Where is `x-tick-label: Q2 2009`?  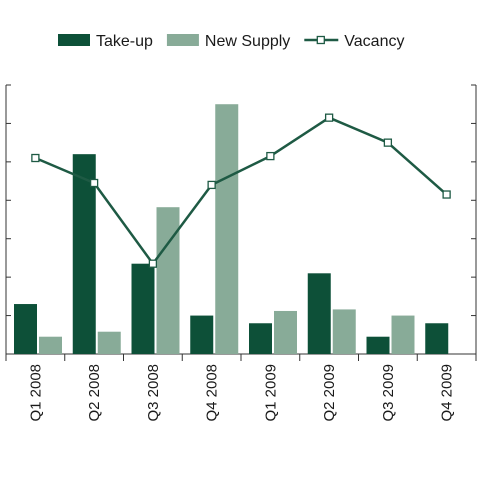
x-tick-label: Q2 2009 is located at coordinates (329, 393).